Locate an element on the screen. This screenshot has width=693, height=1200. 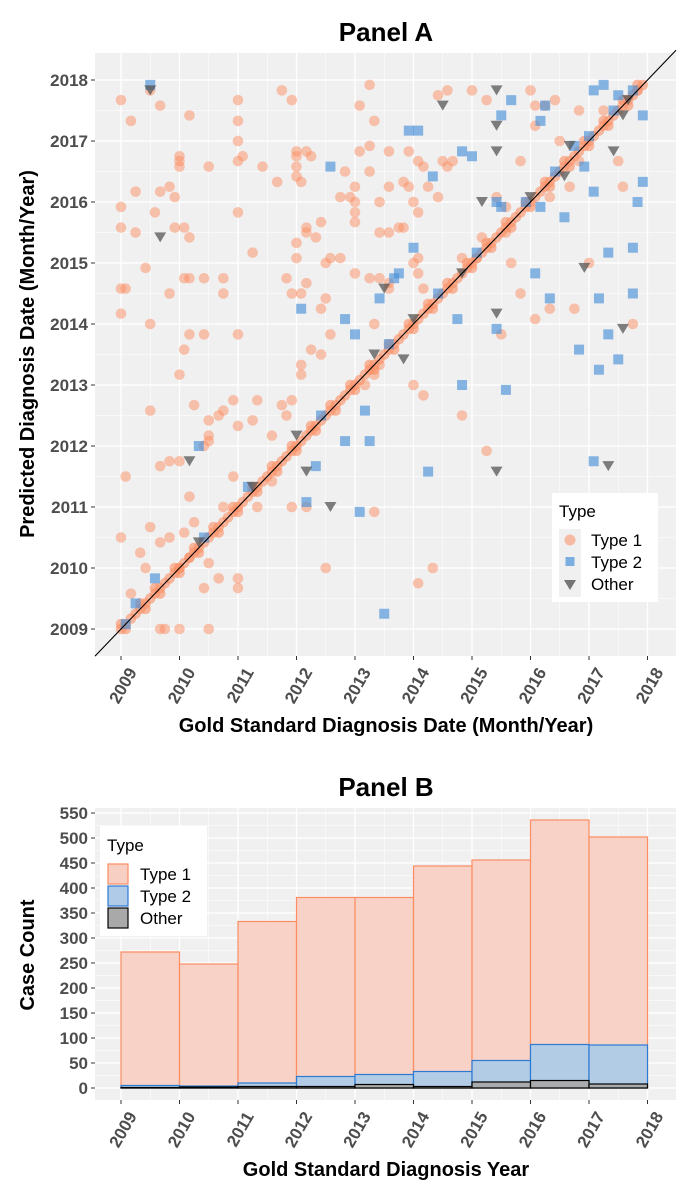
bar-type1-2014 is located at coordinates (442, 977).